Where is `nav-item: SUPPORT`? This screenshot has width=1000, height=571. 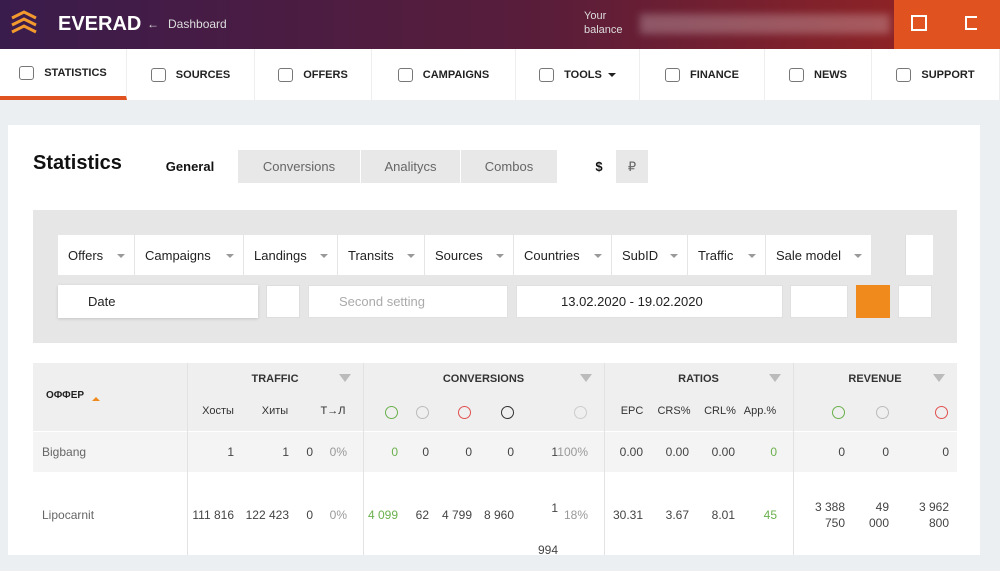
nav-item: SUPPORT is located at coordinates (936, 74).